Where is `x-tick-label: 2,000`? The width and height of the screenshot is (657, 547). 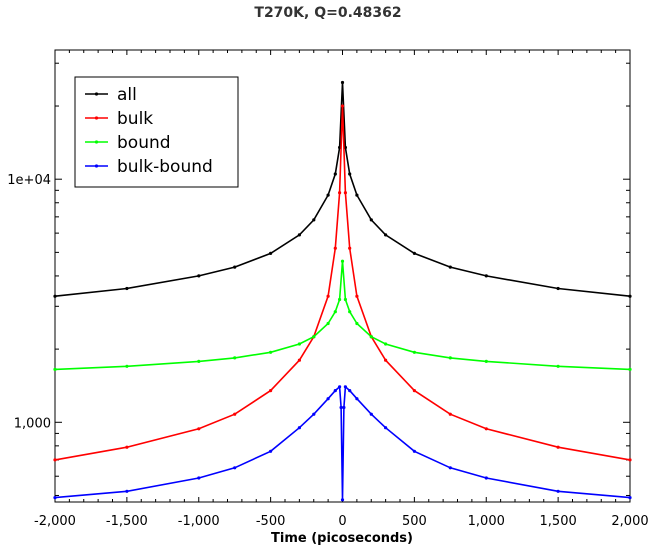 x-tick-label: 2,000 is located at coordinates (629, 521).